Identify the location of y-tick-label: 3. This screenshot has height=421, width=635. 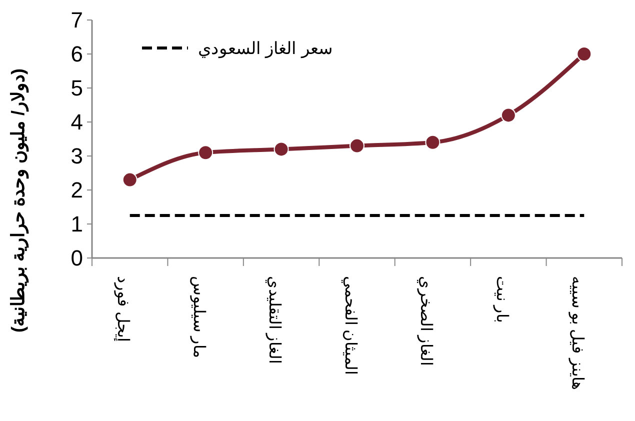
(76, 156).